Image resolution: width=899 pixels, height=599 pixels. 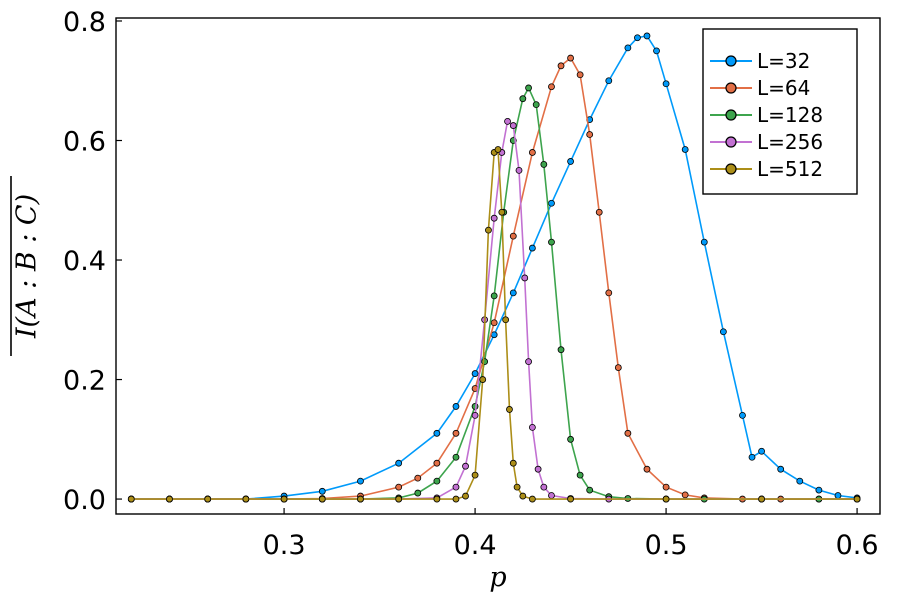 I want to click on legend-entry: L=32, so click(x=760, y=61).